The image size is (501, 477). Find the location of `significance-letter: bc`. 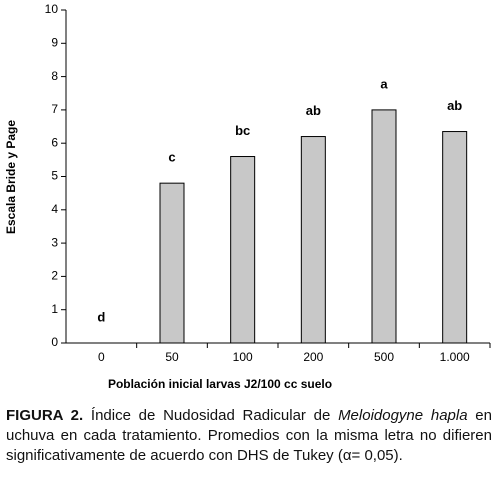

significance-letter: bc is located at coordinates (242, 130).